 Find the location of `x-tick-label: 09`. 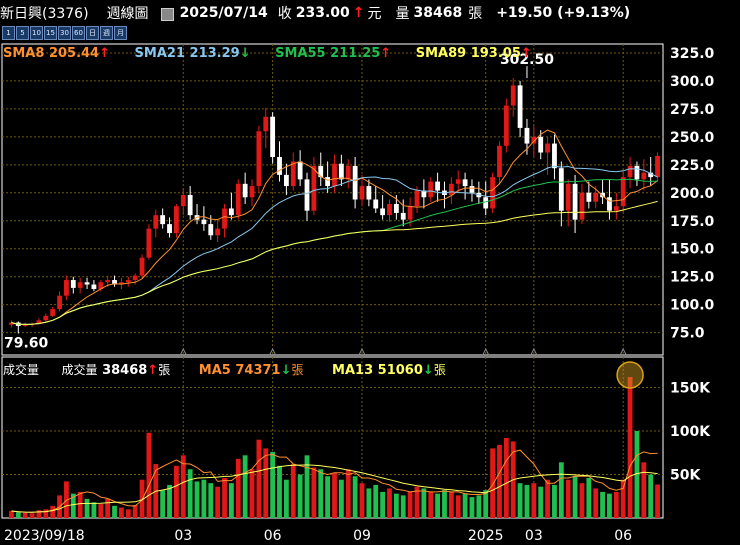

x-tick-label: 09 is located at coordinates (362, 536).